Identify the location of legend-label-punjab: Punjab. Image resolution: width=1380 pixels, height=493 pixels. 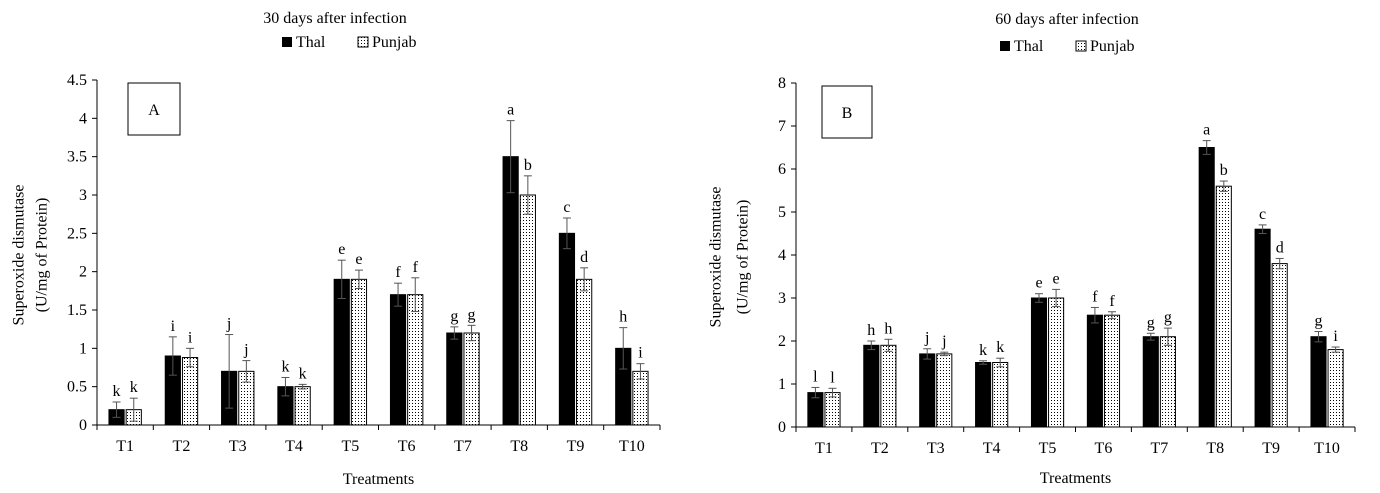
(394, 42).